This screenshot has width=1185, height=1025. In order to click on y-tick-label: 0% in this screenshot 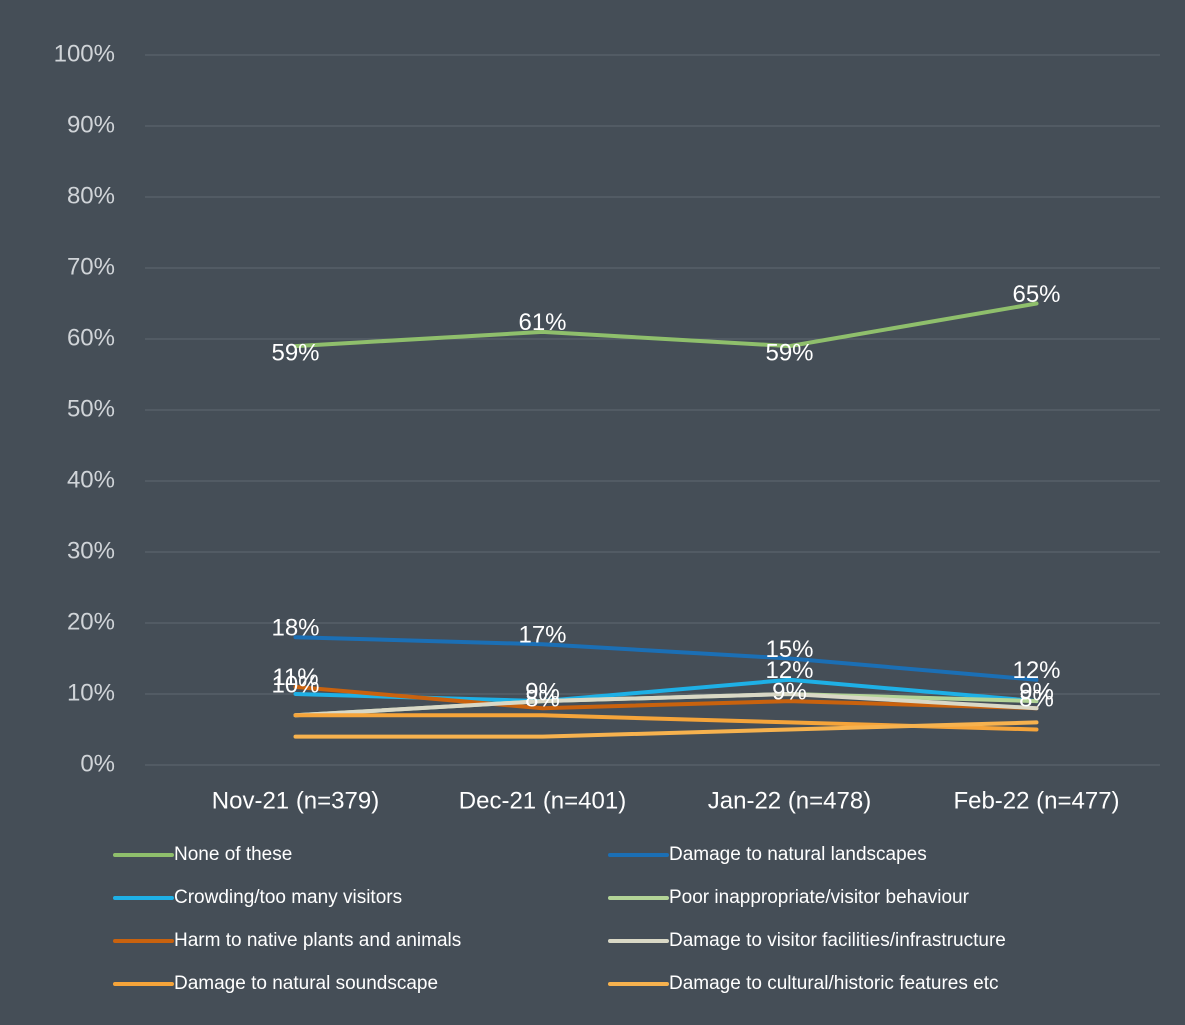, I will do `click(97, 763)`.